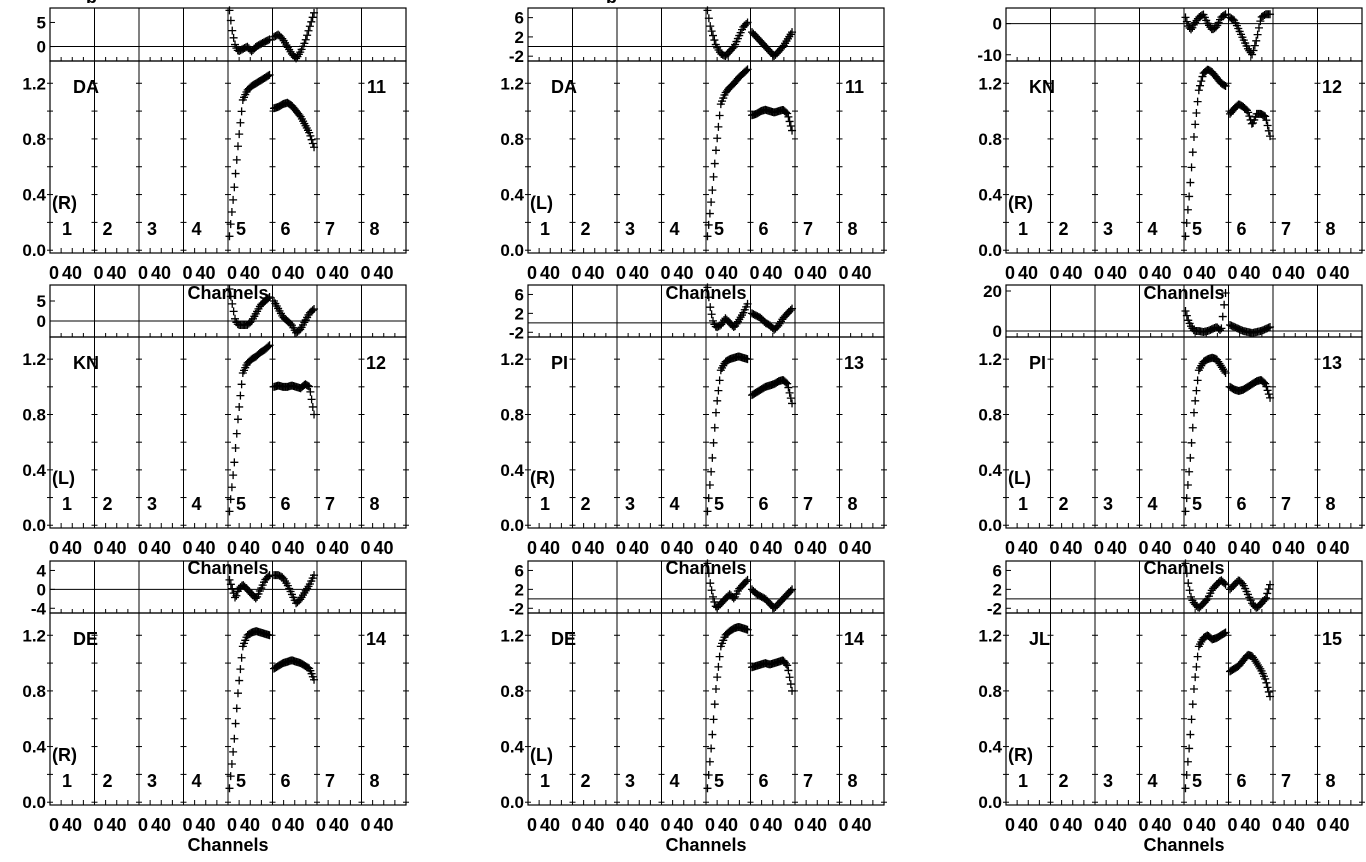 This screenshot has width=1366, height=862. Describe the element at coordinates (376, 87) in the screenshot. I see `panel-number-label: 11` at that location.